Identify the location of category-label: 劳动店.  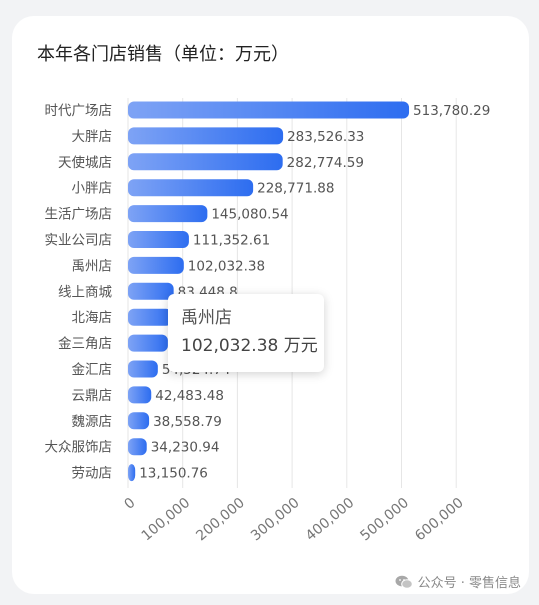
(92, 474).